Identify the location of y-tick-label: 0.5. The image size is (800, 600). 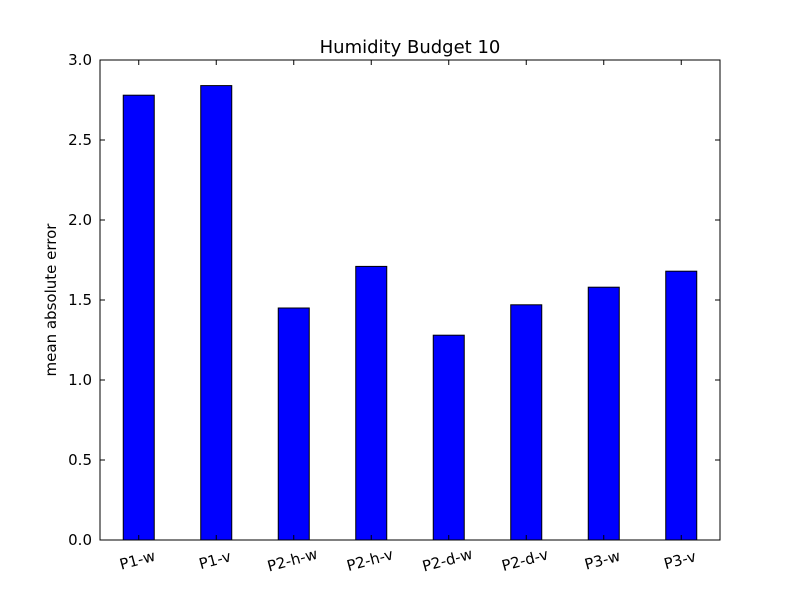
(80, 460).